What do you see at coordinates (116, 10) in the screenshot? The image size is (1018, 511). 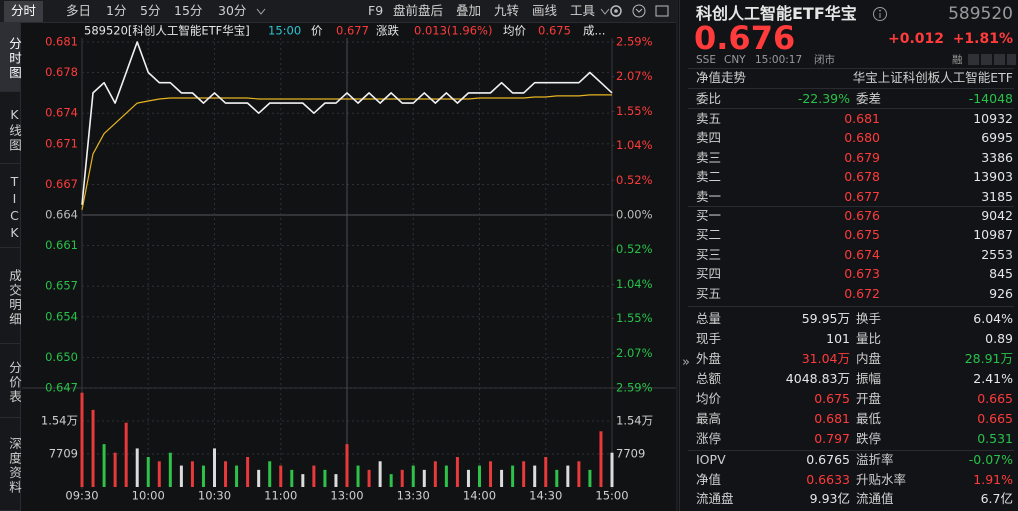 I see `timeframe-tab: 1分` at bounding box center [116, 10].